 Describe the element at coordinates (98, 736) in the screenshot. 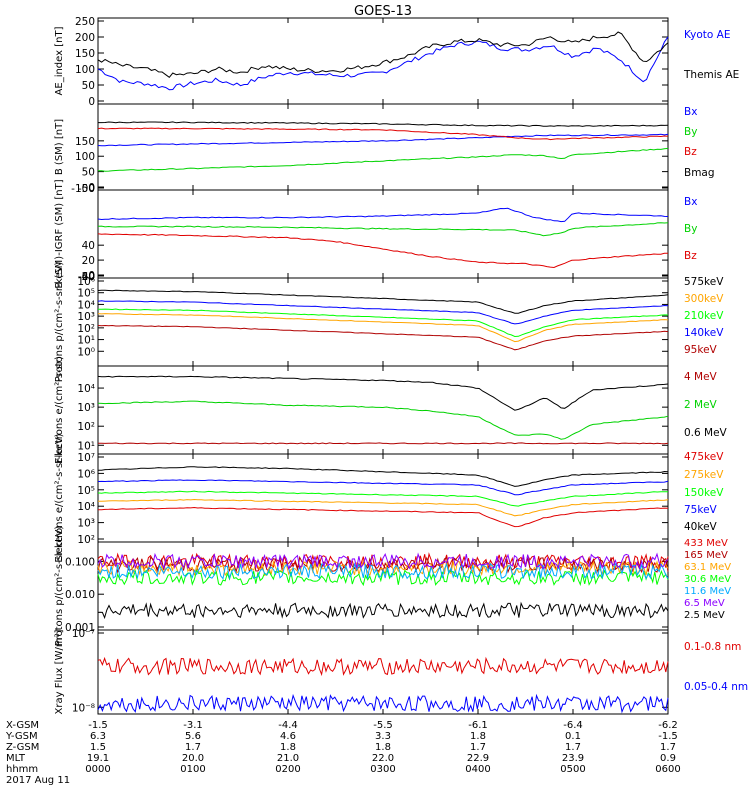

I see `x-axis-value: 6.3` at that location.